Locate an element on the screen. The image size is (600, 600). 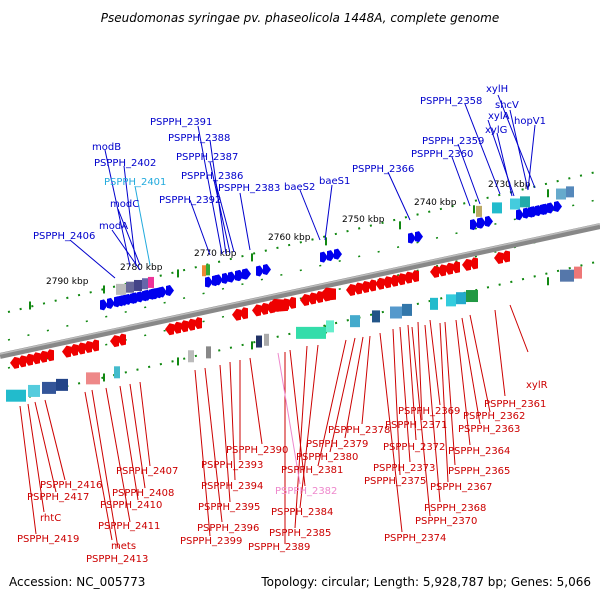
gene-label: modA is located at coordinates (113, 226).